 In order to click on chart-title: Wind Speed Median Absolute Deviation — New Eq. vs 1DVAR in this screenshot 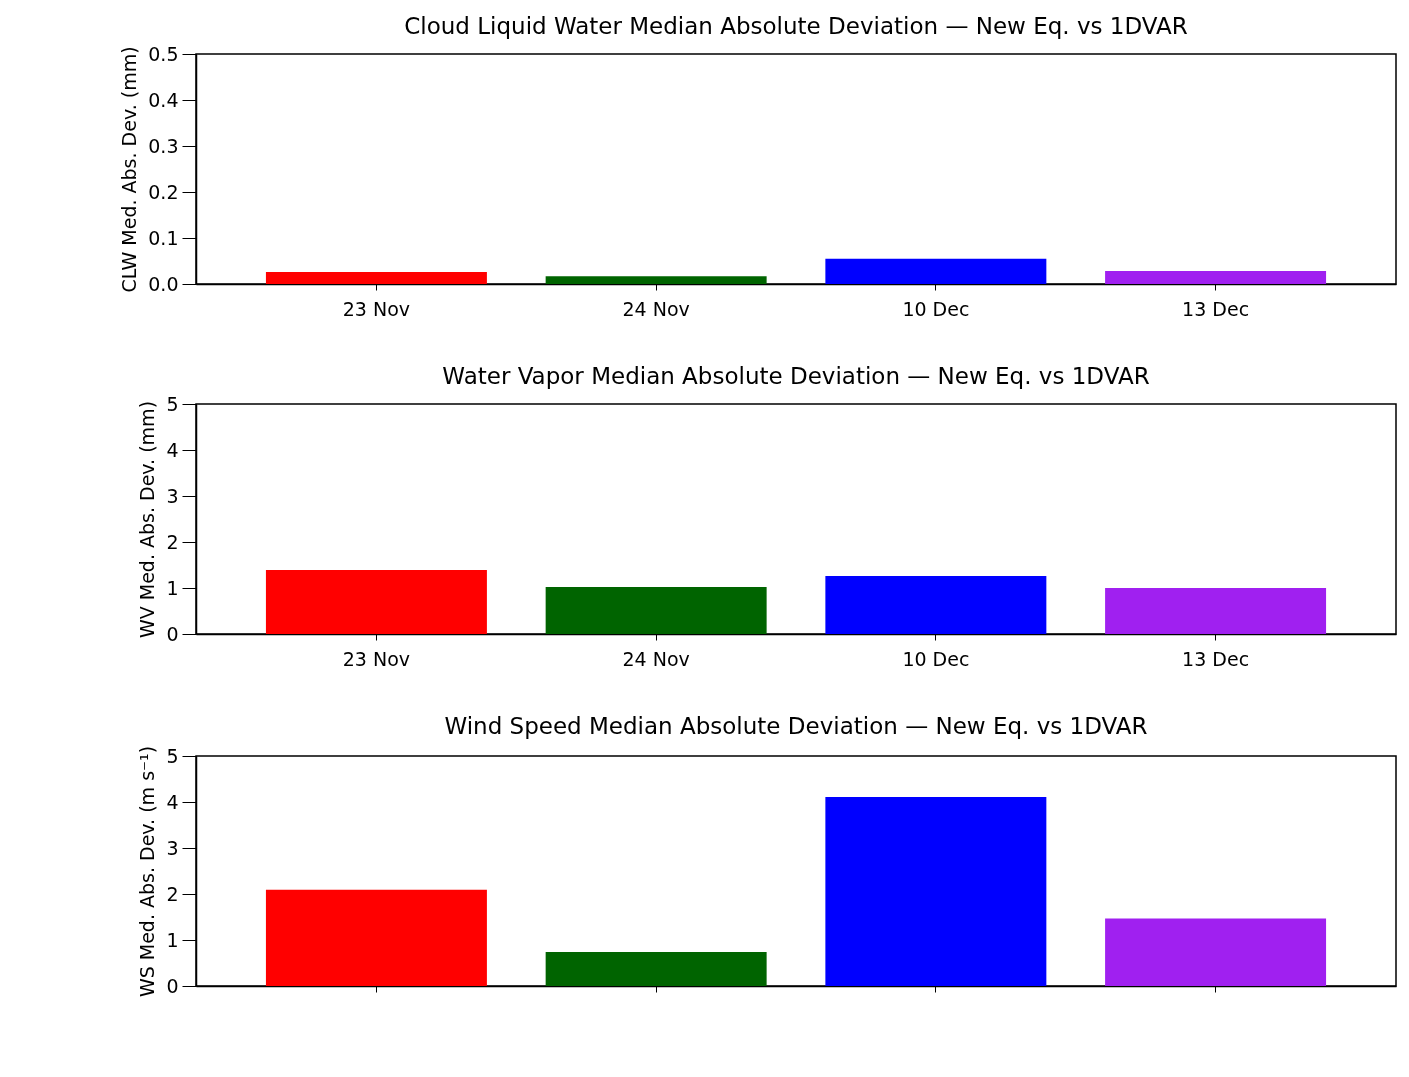, I will do `click(796, 726)`.